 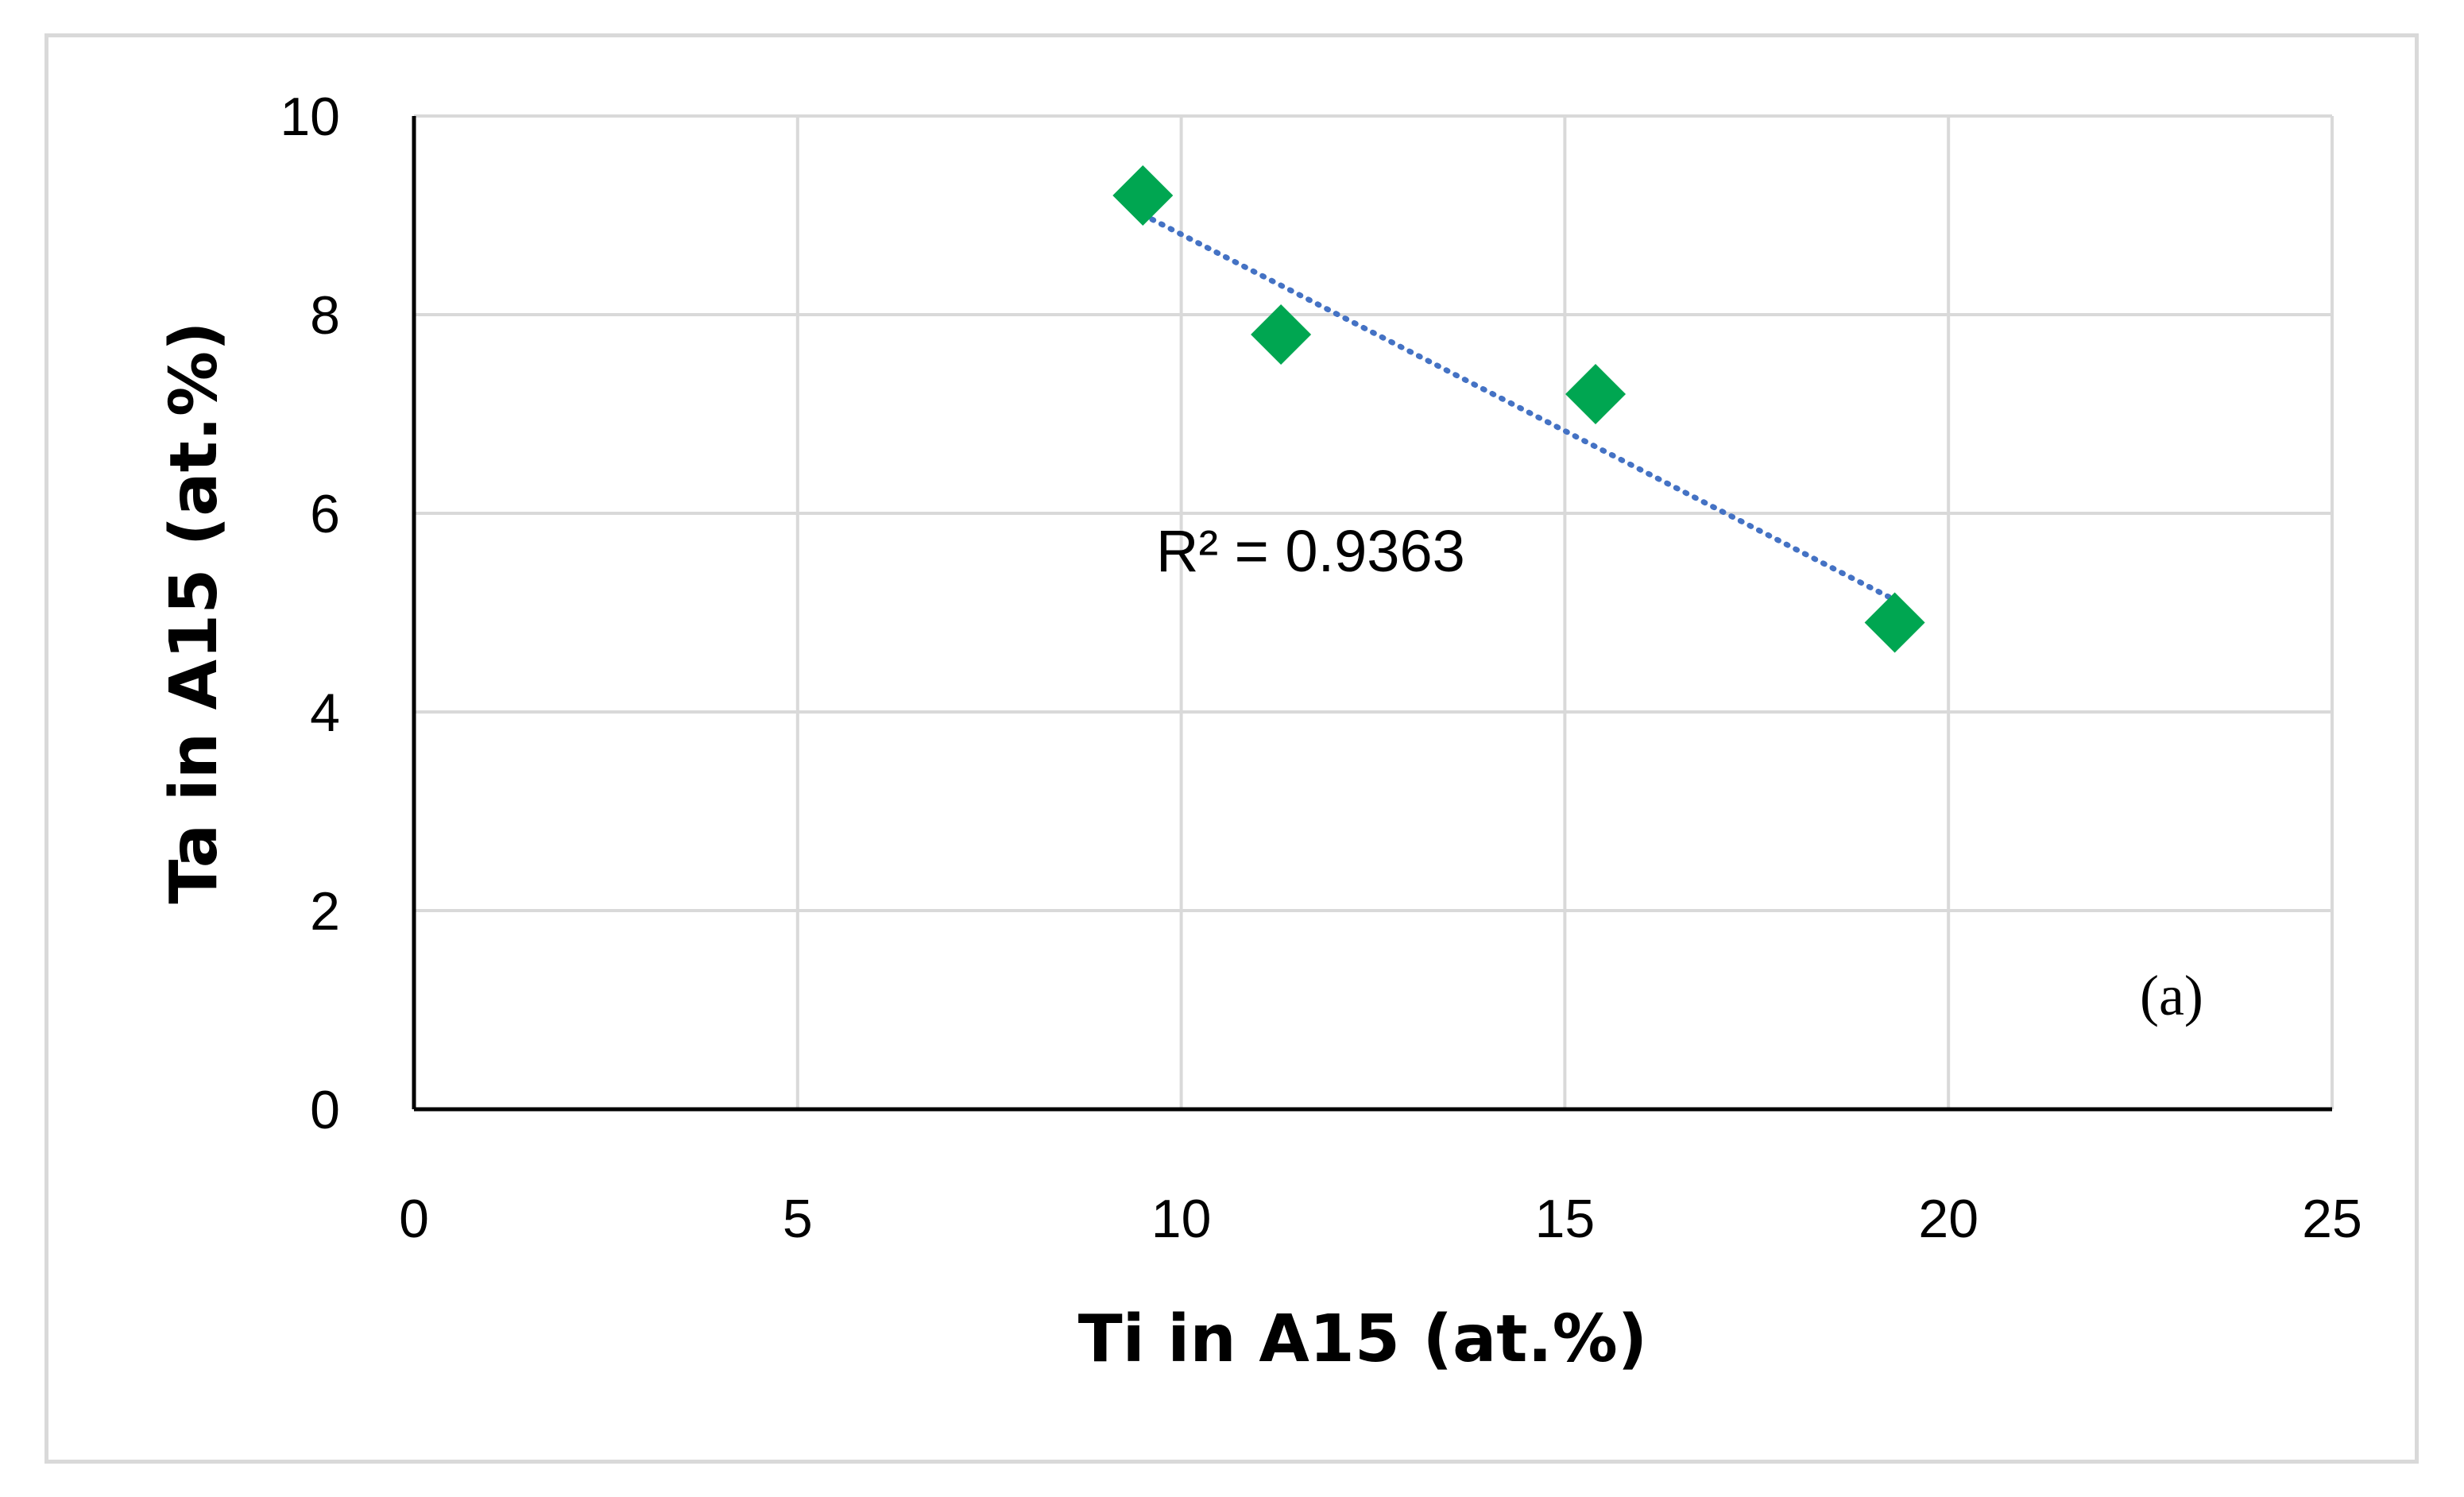 I want to click on x-tick-label: 15, so click(x=1565, y=1219).